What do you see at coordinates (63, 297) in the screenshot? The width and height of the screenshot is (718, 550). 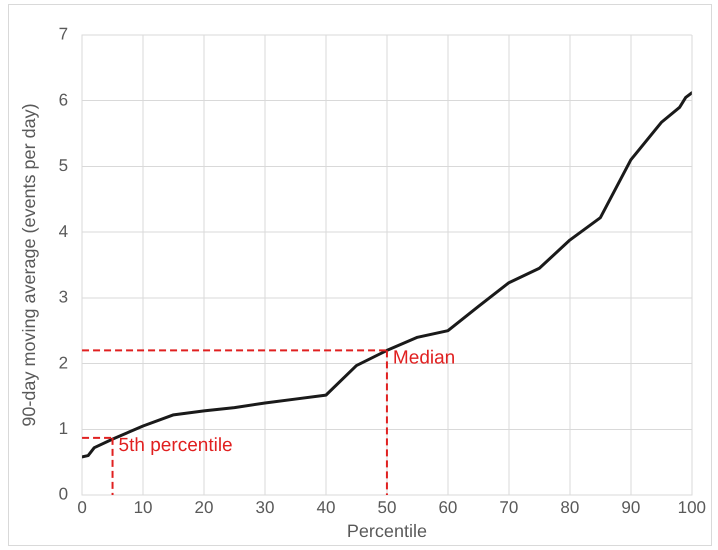 I see `y-tick-label: 3` at bounding box center [63, 297].